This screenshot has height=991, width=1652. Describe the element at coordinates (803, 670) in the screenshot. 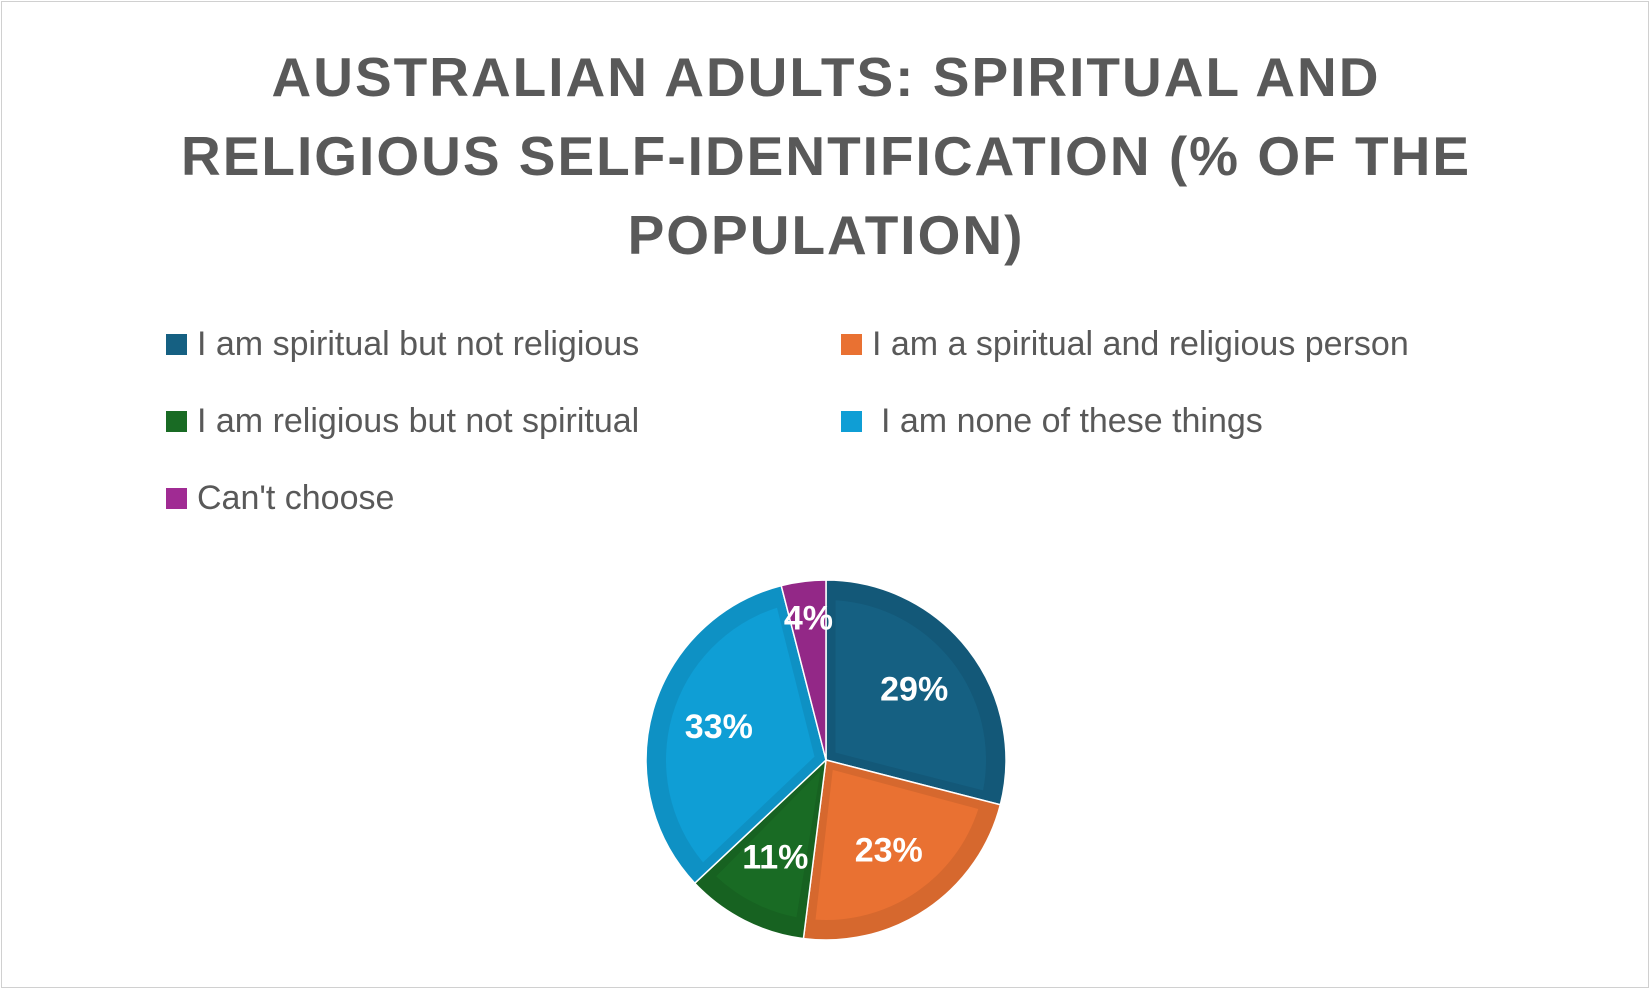

I see `pie-slice` at that location.